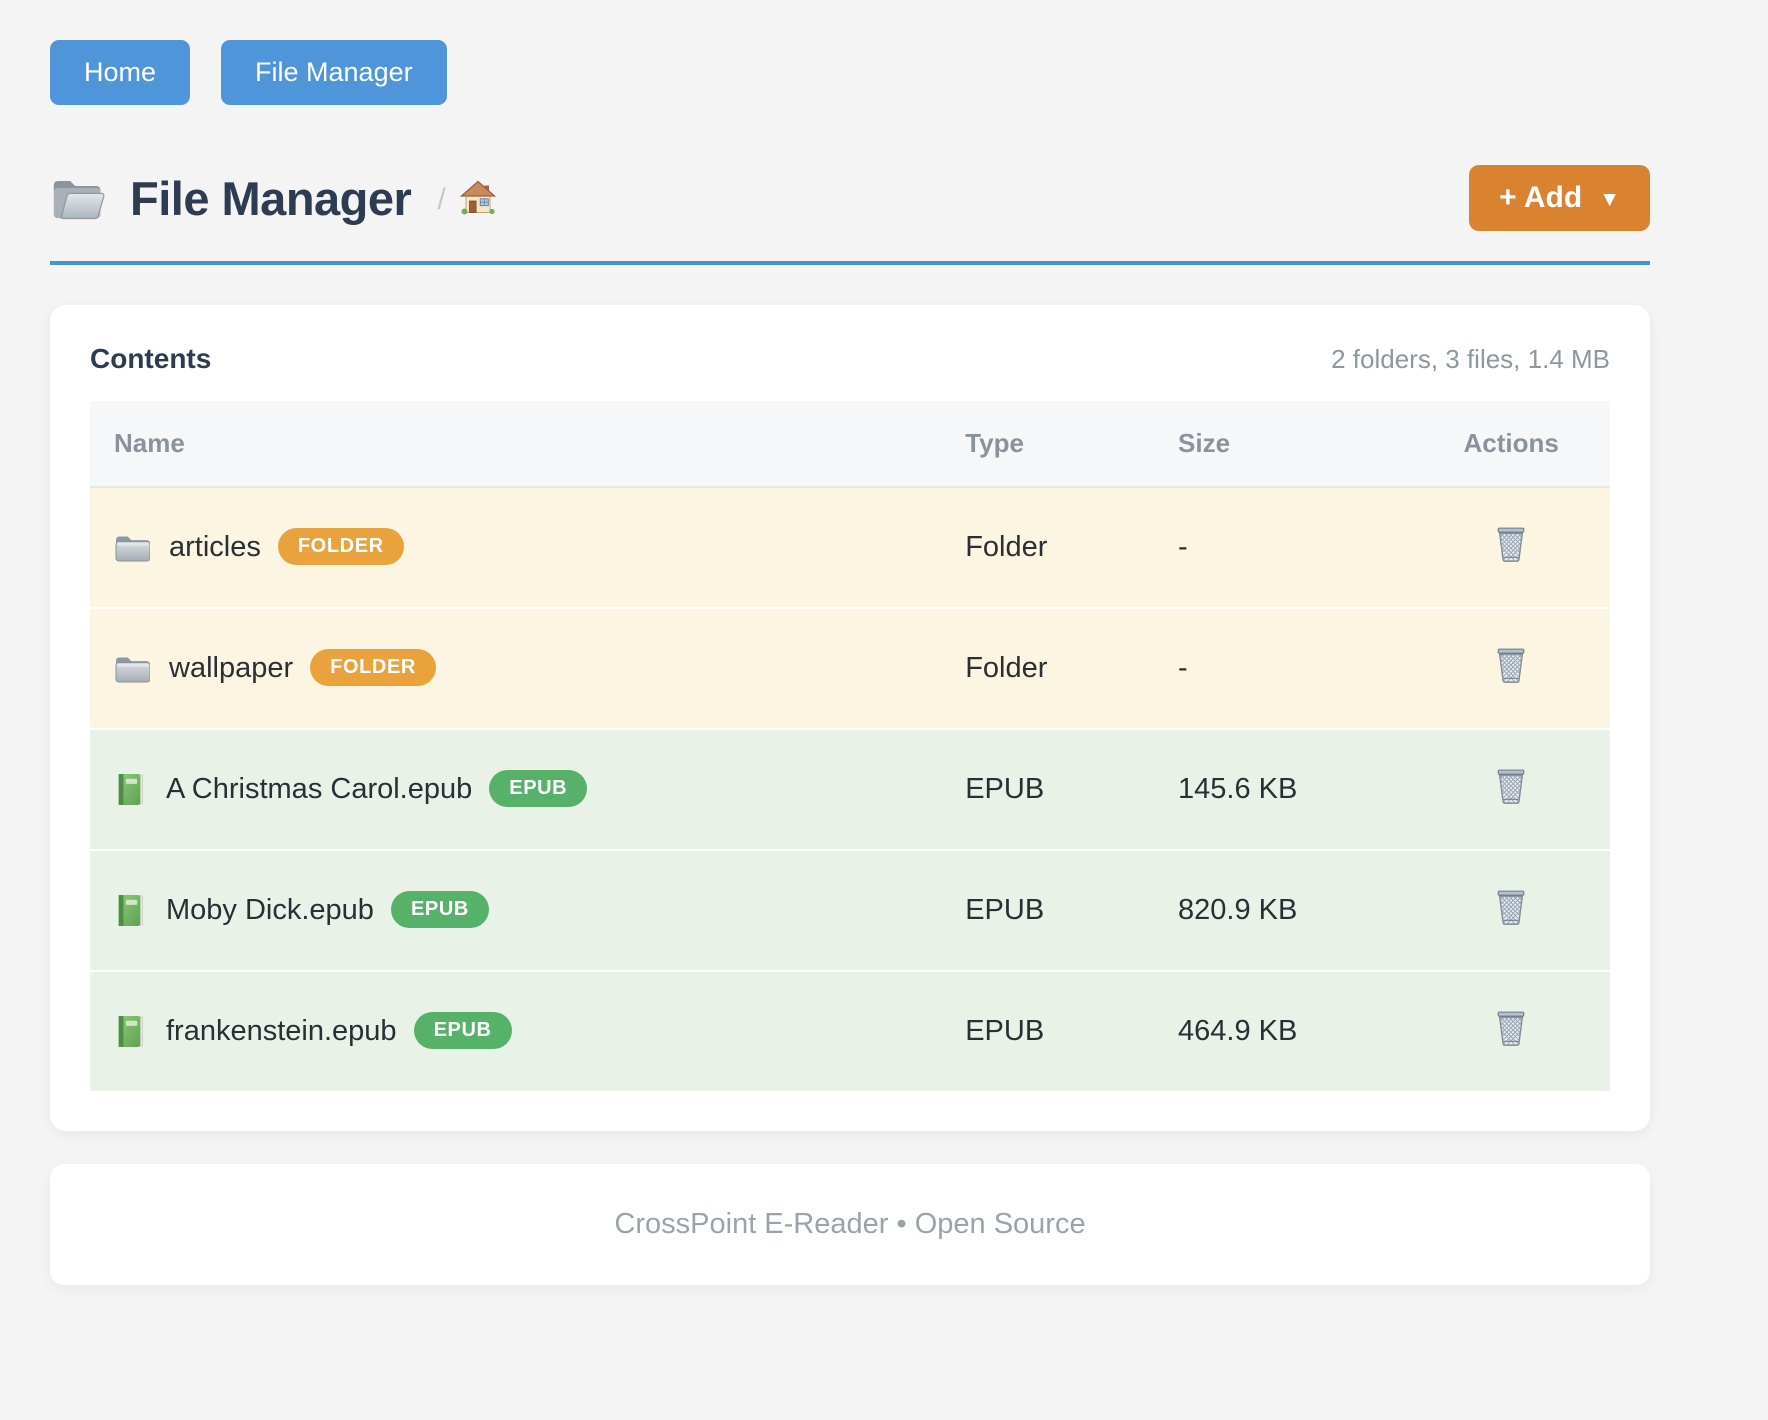 This screenshot has height=1420, width=1768. What do you see at coordinates (151, 359) in the screenshot?
I see `contents-heading: Contents` at bounding box center [151, 359].